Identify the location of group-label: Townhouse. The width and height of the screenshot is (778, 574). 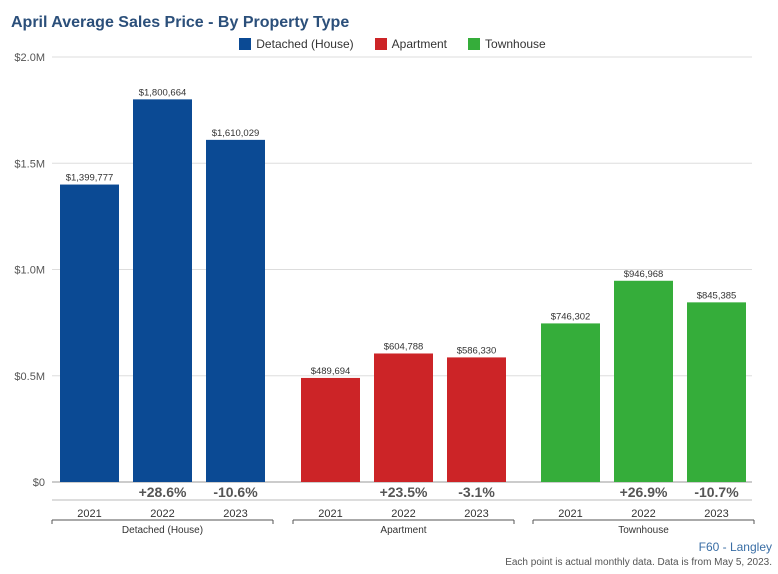
(643, 530).